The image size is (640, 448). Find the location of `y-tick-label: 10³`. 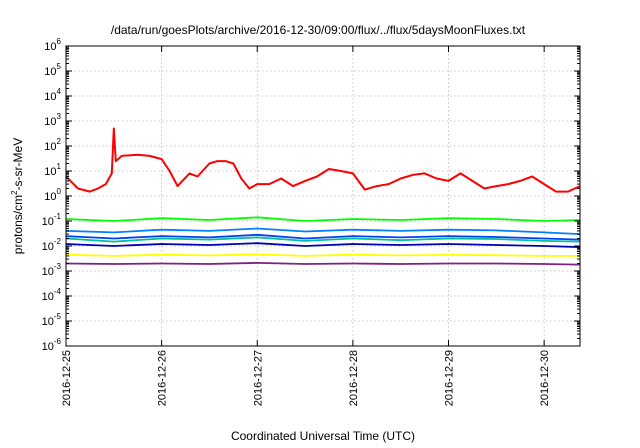

y-tick-label: 10³ is located at coordinates (52, 120).